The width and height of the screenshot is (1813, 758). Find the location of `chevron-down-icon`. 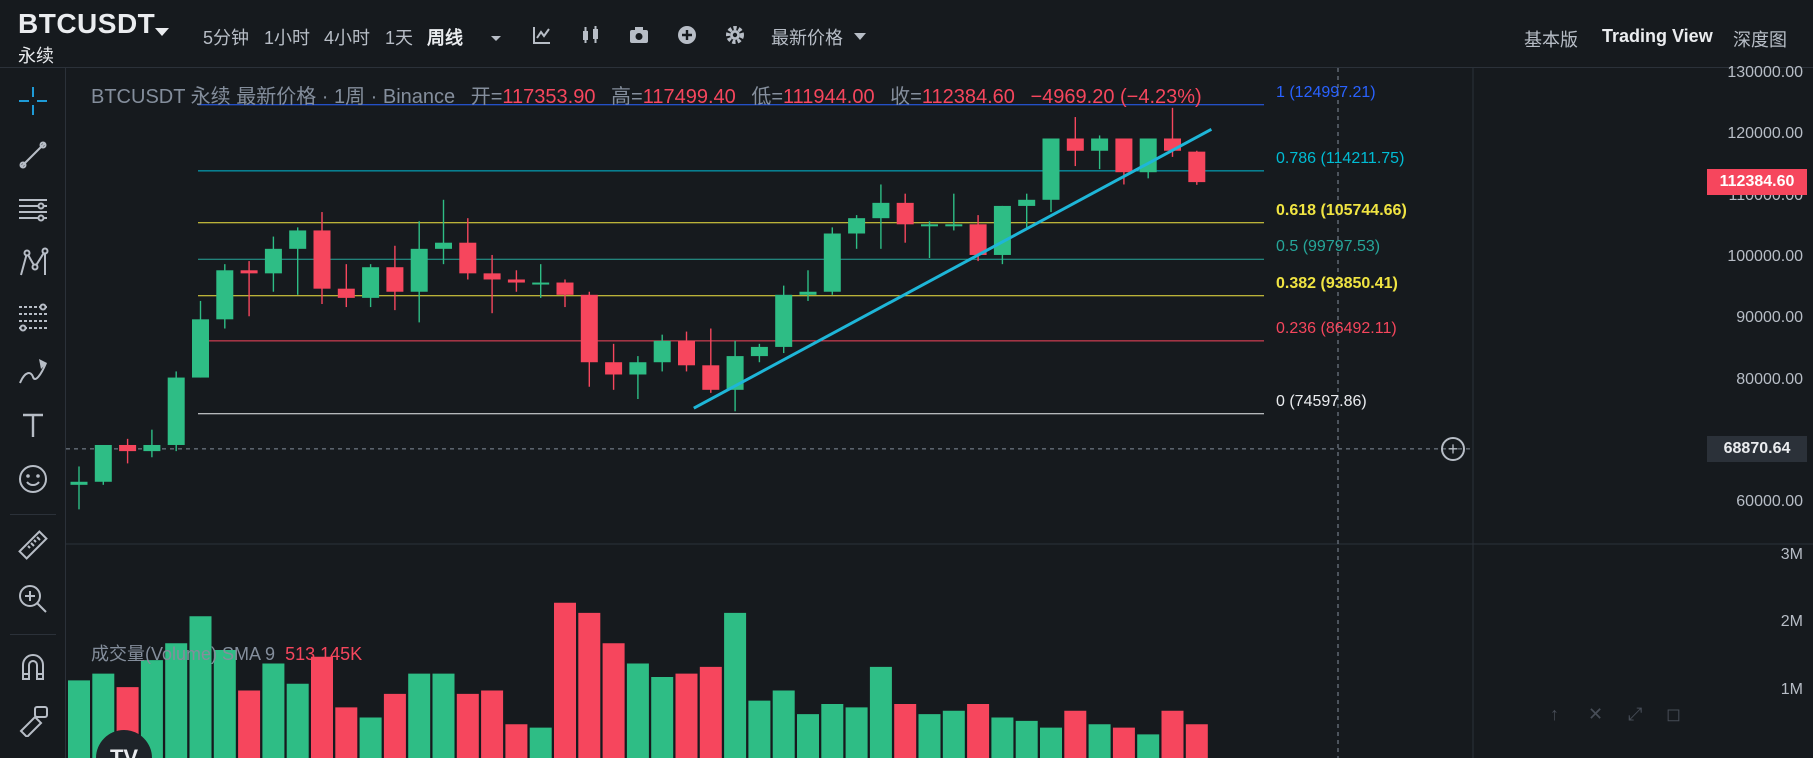

chevron-down-icon is located at coordinates (162, 32).